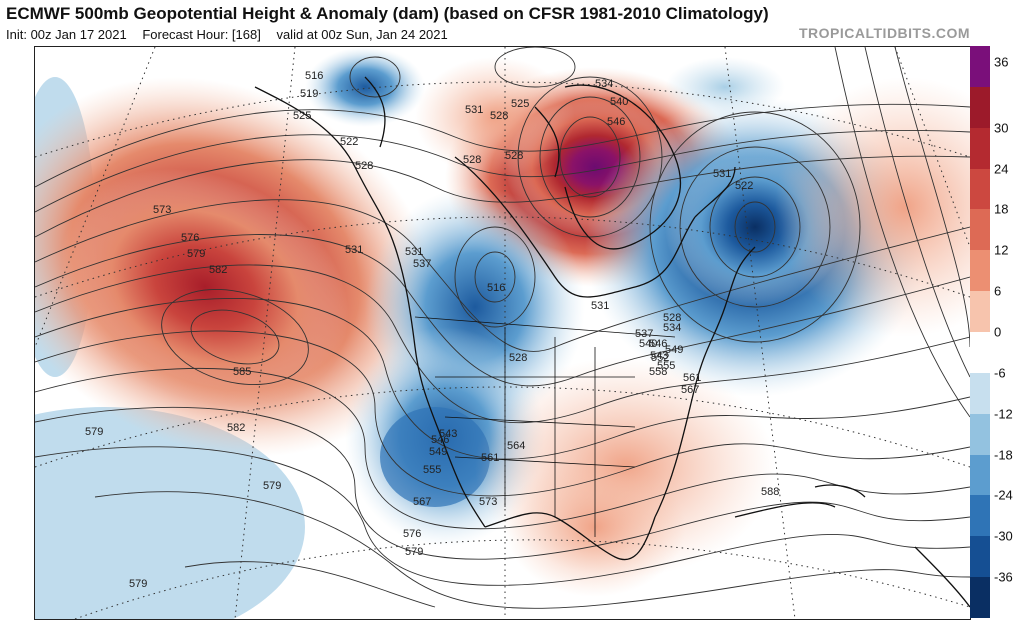 This screenshot has width=1024, height=638. I want to click on valid-time: valid at 00z Sun, Jan 24 2021, so click(362, 34).